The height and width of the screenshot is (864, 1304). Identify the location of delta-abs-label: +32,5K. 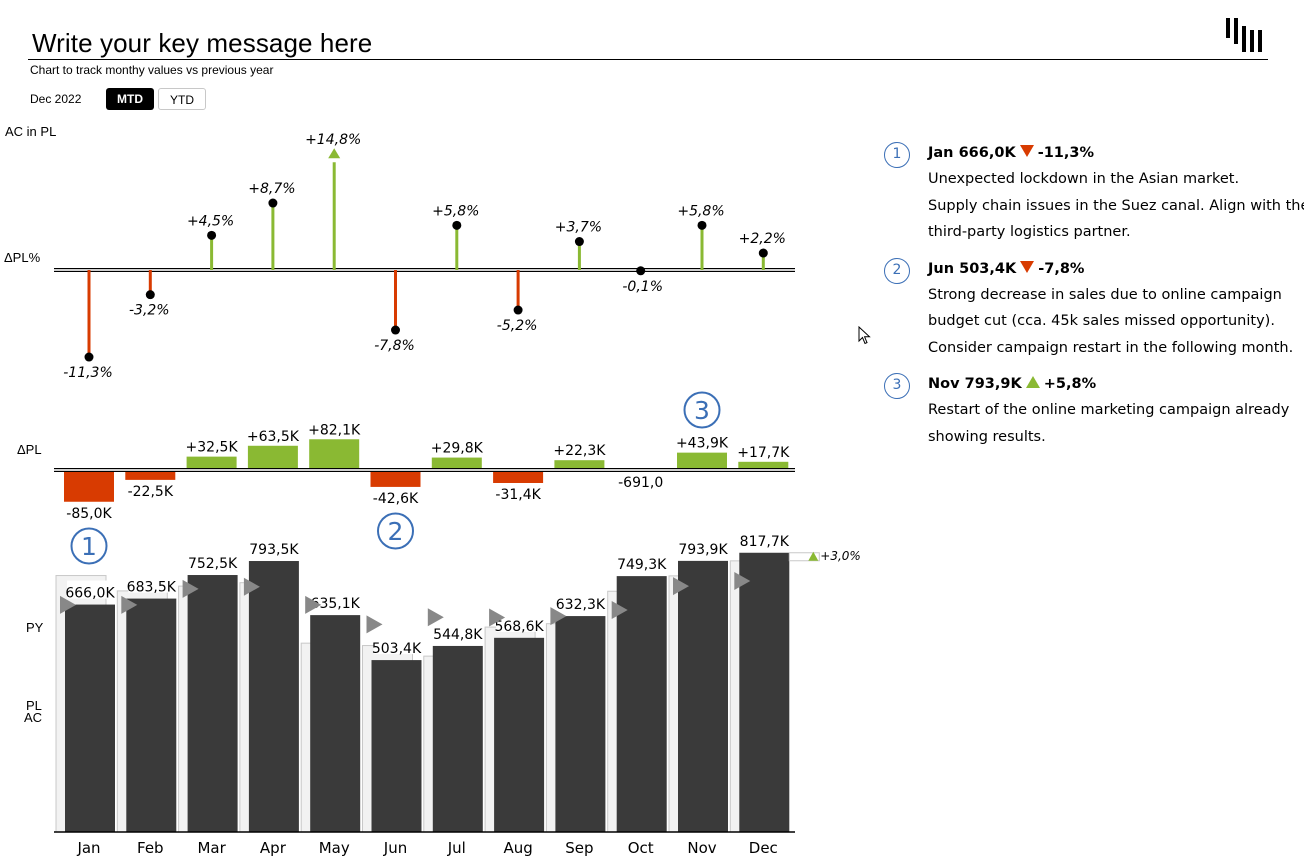
(212, 448).